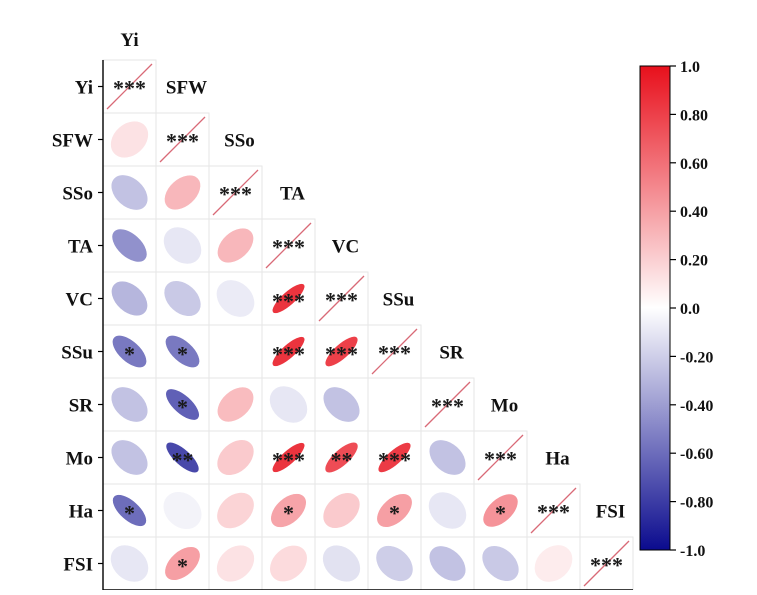 The width and height of the screenshot is (757, 595). I want to click on corr-ellipse-mo-ssu, so click(394, 457).